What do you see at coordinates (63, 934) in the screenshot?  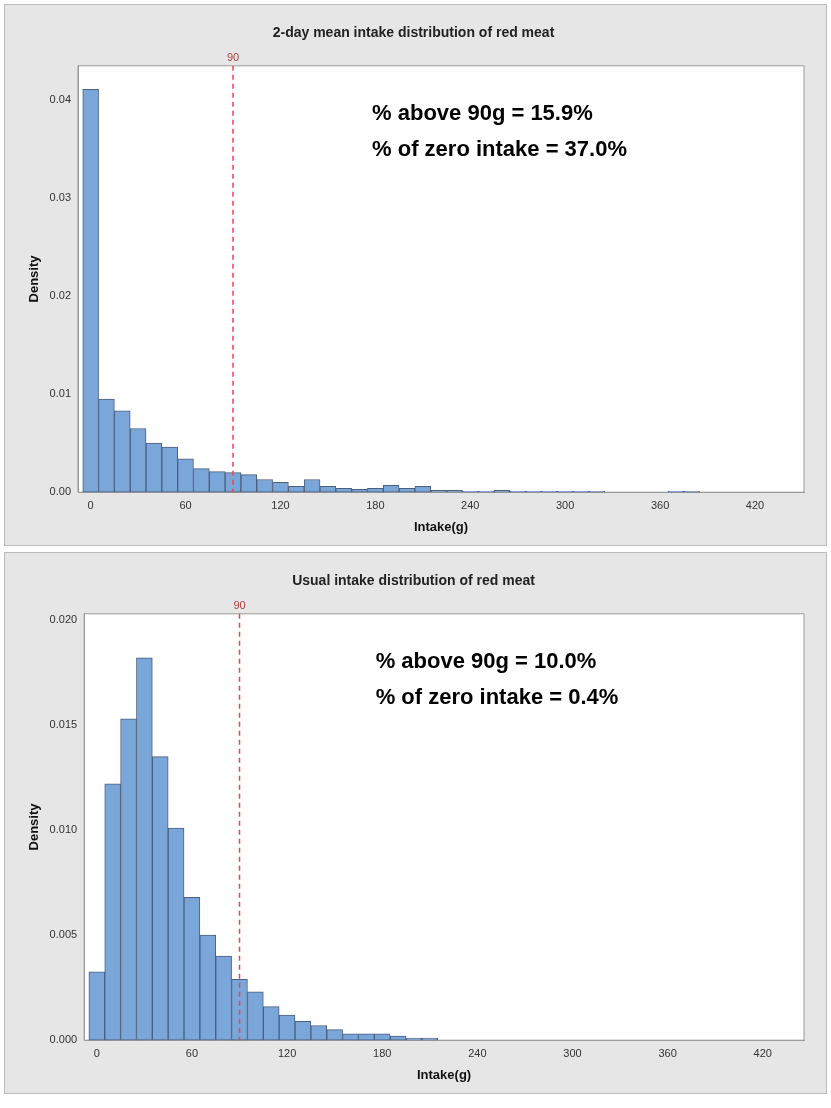 I see `y-tick-label: 0.005` at bounding box center [63, 934].